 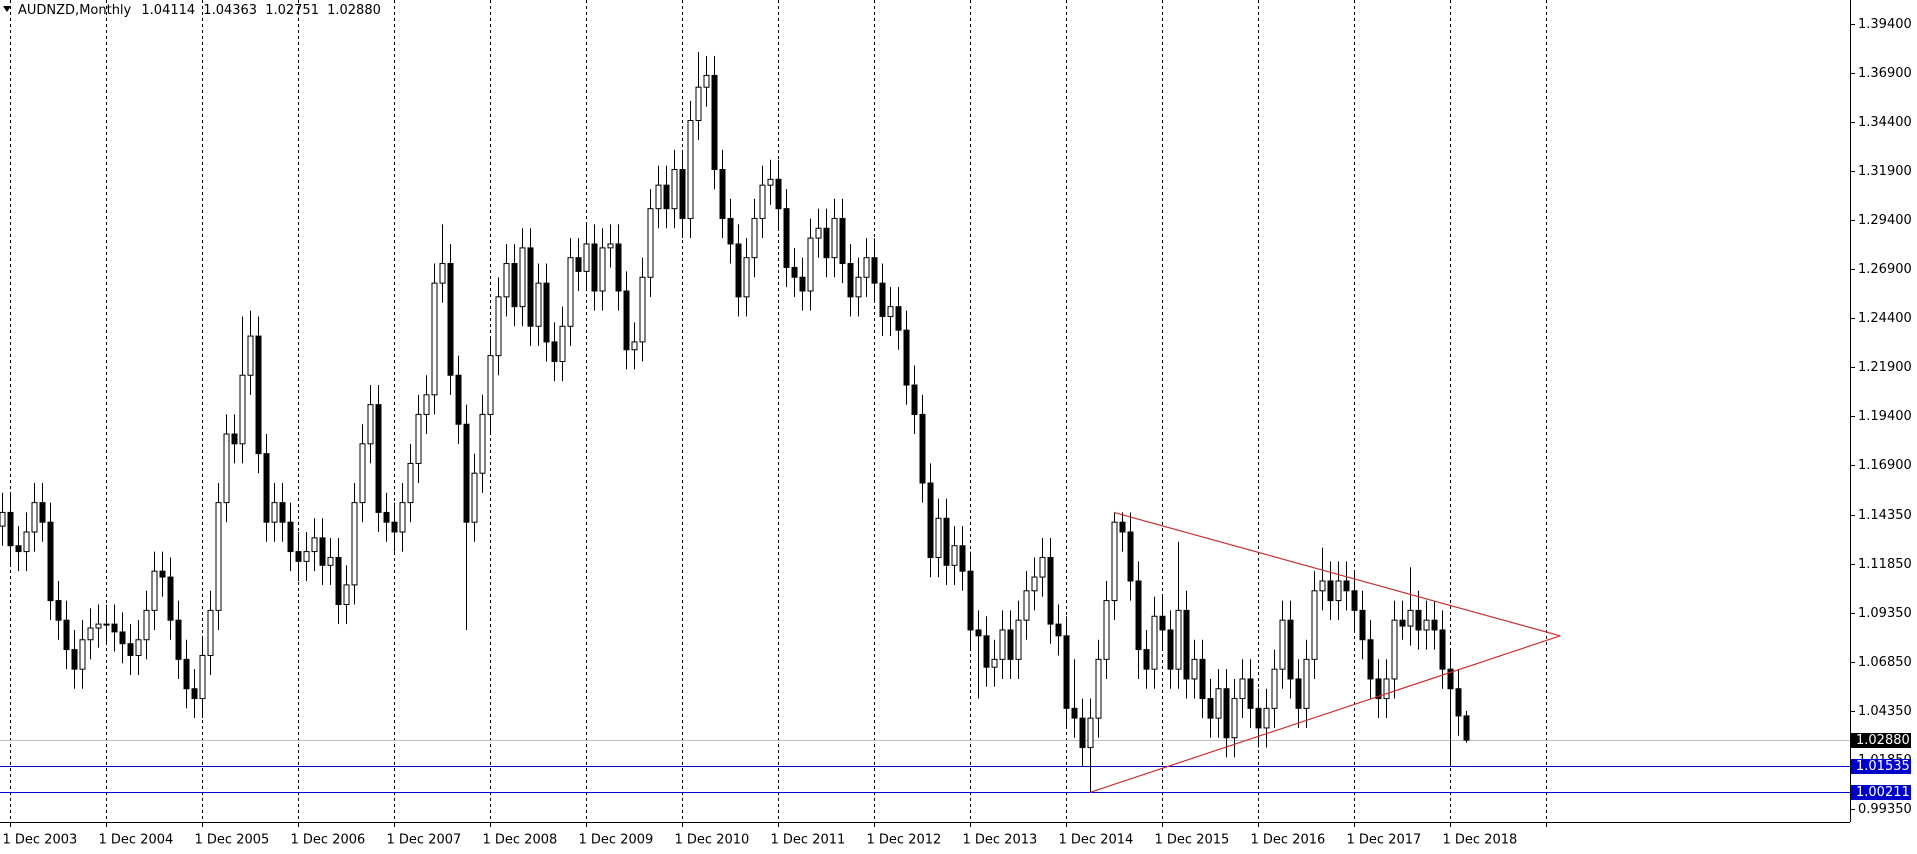 What do you see at coordinates (1885, 220) in the screenshot?
I see `y-tick-label: 1.29400` at bounding box center [1885, 220].